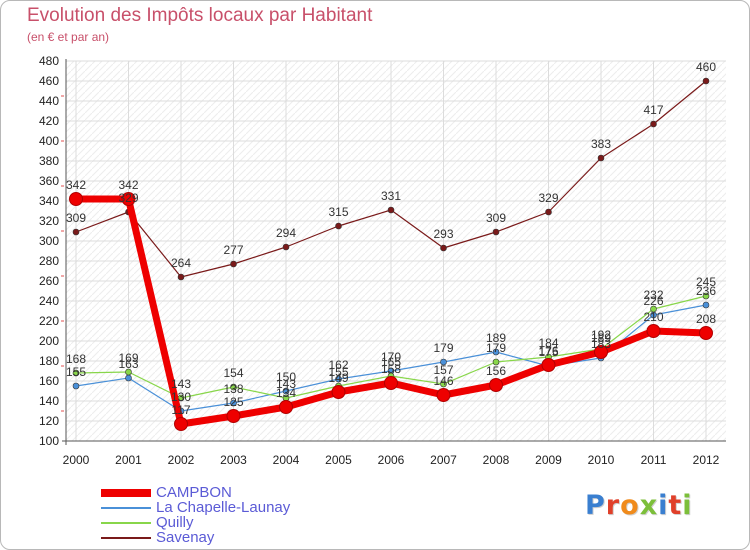 This screenshot has height=550, width=750. Describe the element at coordinates (338, 365) in the screenshot. I see `data-label-la-chapelle-launay: 162` at that location.